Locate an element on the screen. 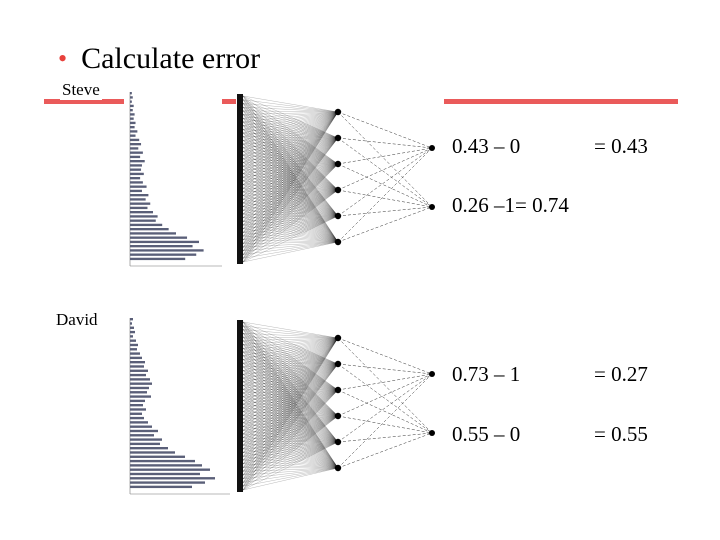 This screenshot has width=720, height=540. accent-bar-right is located at coordinates (561, 101).